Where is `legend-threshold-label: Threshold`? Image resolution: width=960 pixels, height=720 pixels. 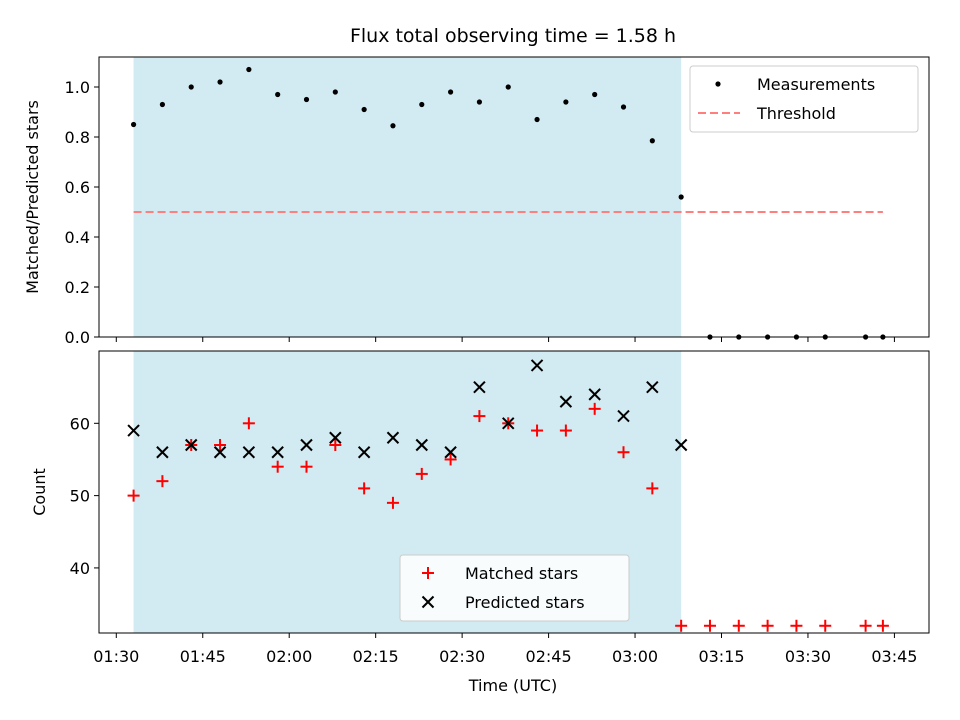
legend-threshold-label: Threshold is located at coordinates (796, 113).